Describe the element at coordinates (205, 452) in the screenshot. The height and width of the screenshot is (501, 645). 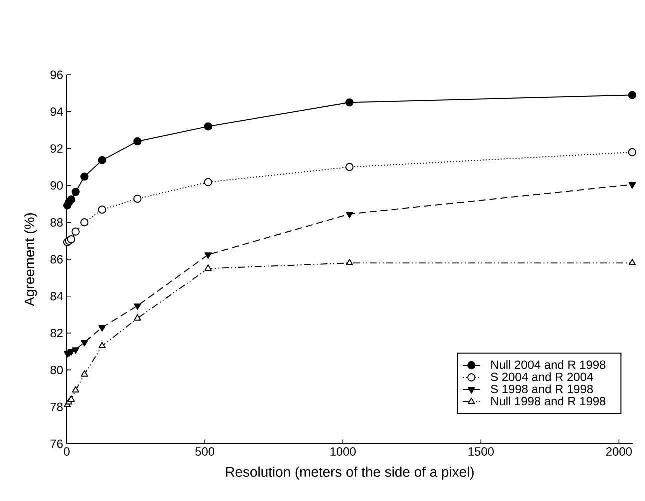
I see `x-tick-label: 500` at that location.